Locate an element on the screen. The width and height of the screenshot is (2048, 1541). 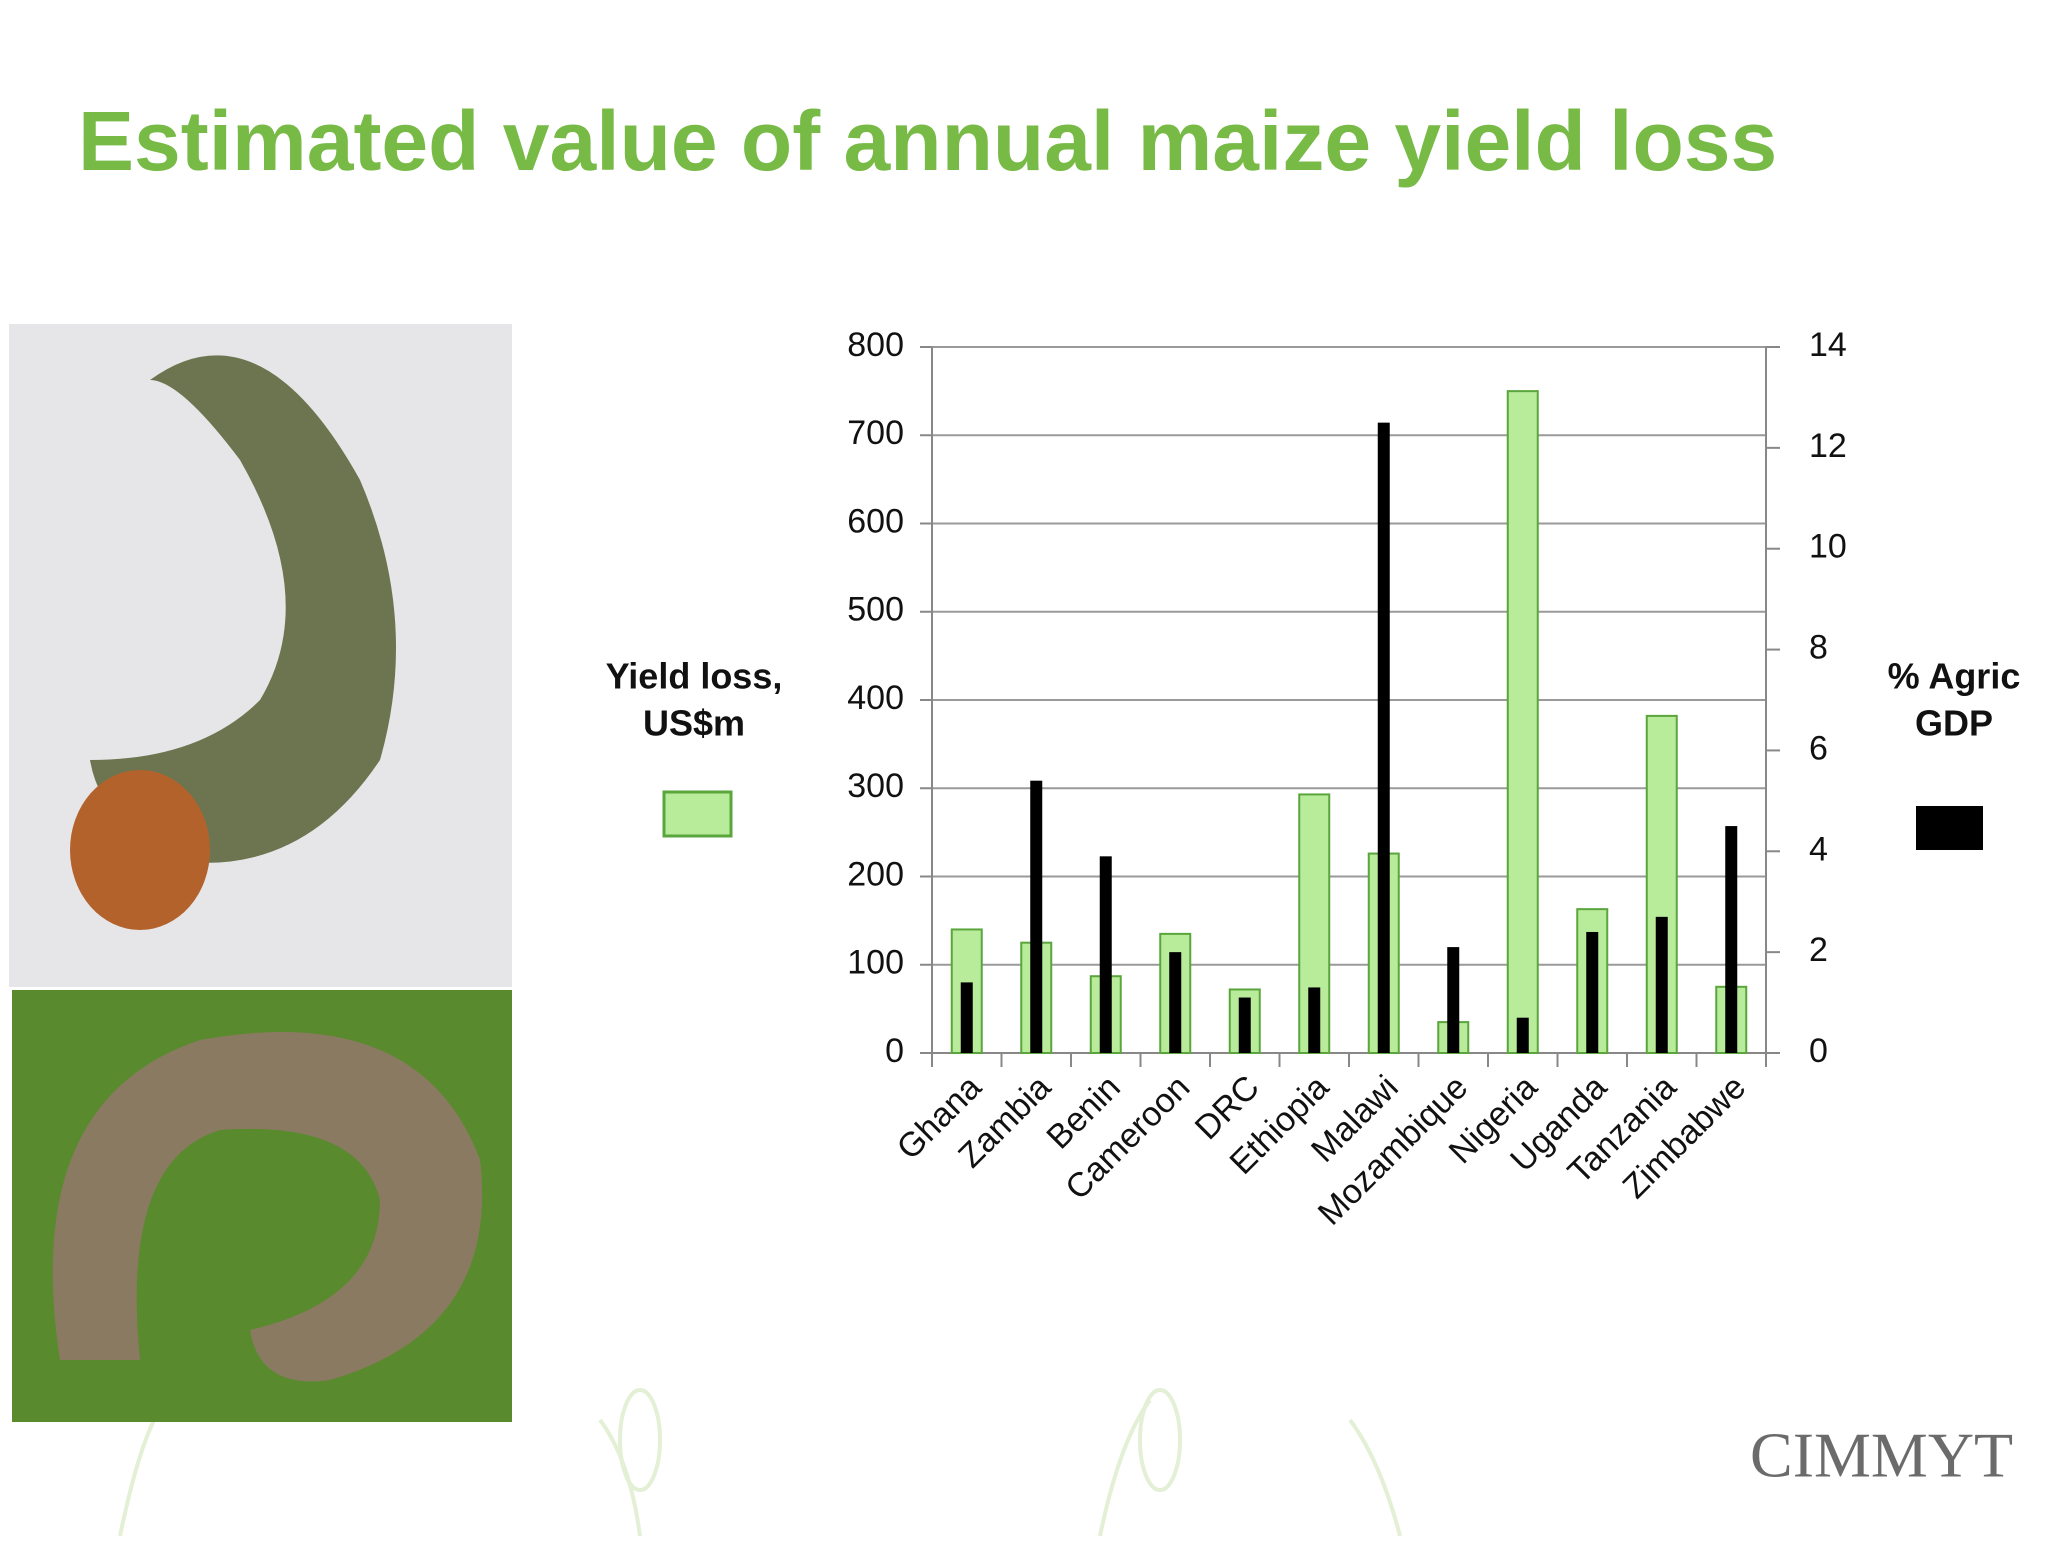
y-tick-label: 400 is located at coordinates (875, 698).